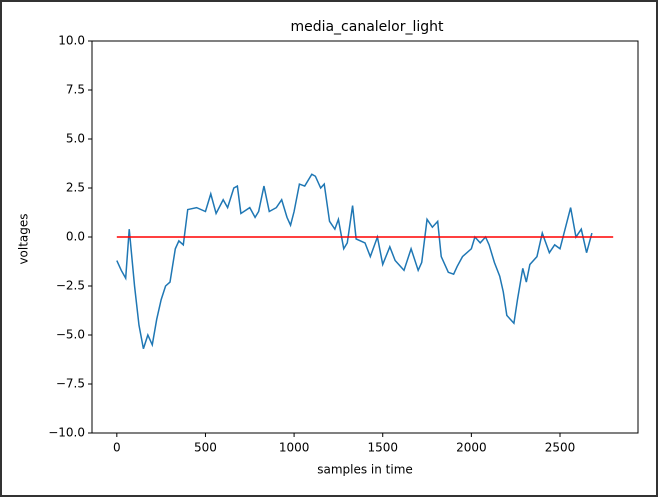 This screenshot has height=497, width=658. What do you see at coordinates (70, 384) in the screenshot?
I see `y-tick-label: −7.5` at bounding box center [70, 384].